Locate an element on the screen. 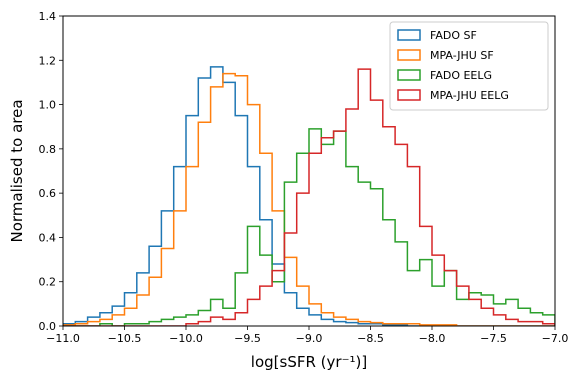 The height and width of the screenshot is (376, 571). y-tick-label: 0.8 is located at coordinates (48, 149).